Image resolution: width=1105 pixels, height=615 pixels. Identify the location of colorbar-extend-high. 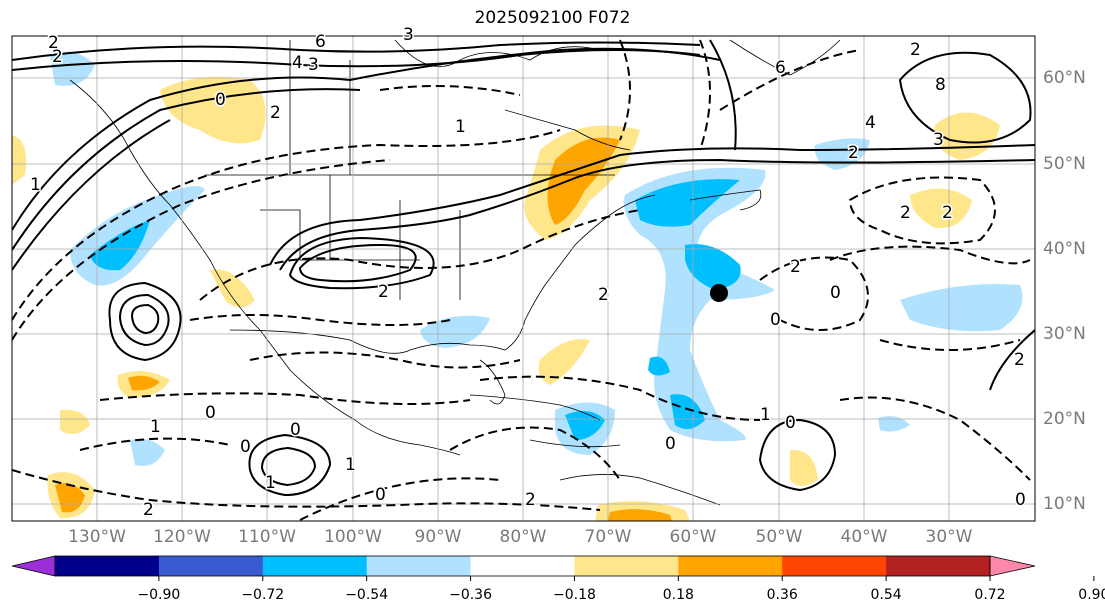
(1012, 566).